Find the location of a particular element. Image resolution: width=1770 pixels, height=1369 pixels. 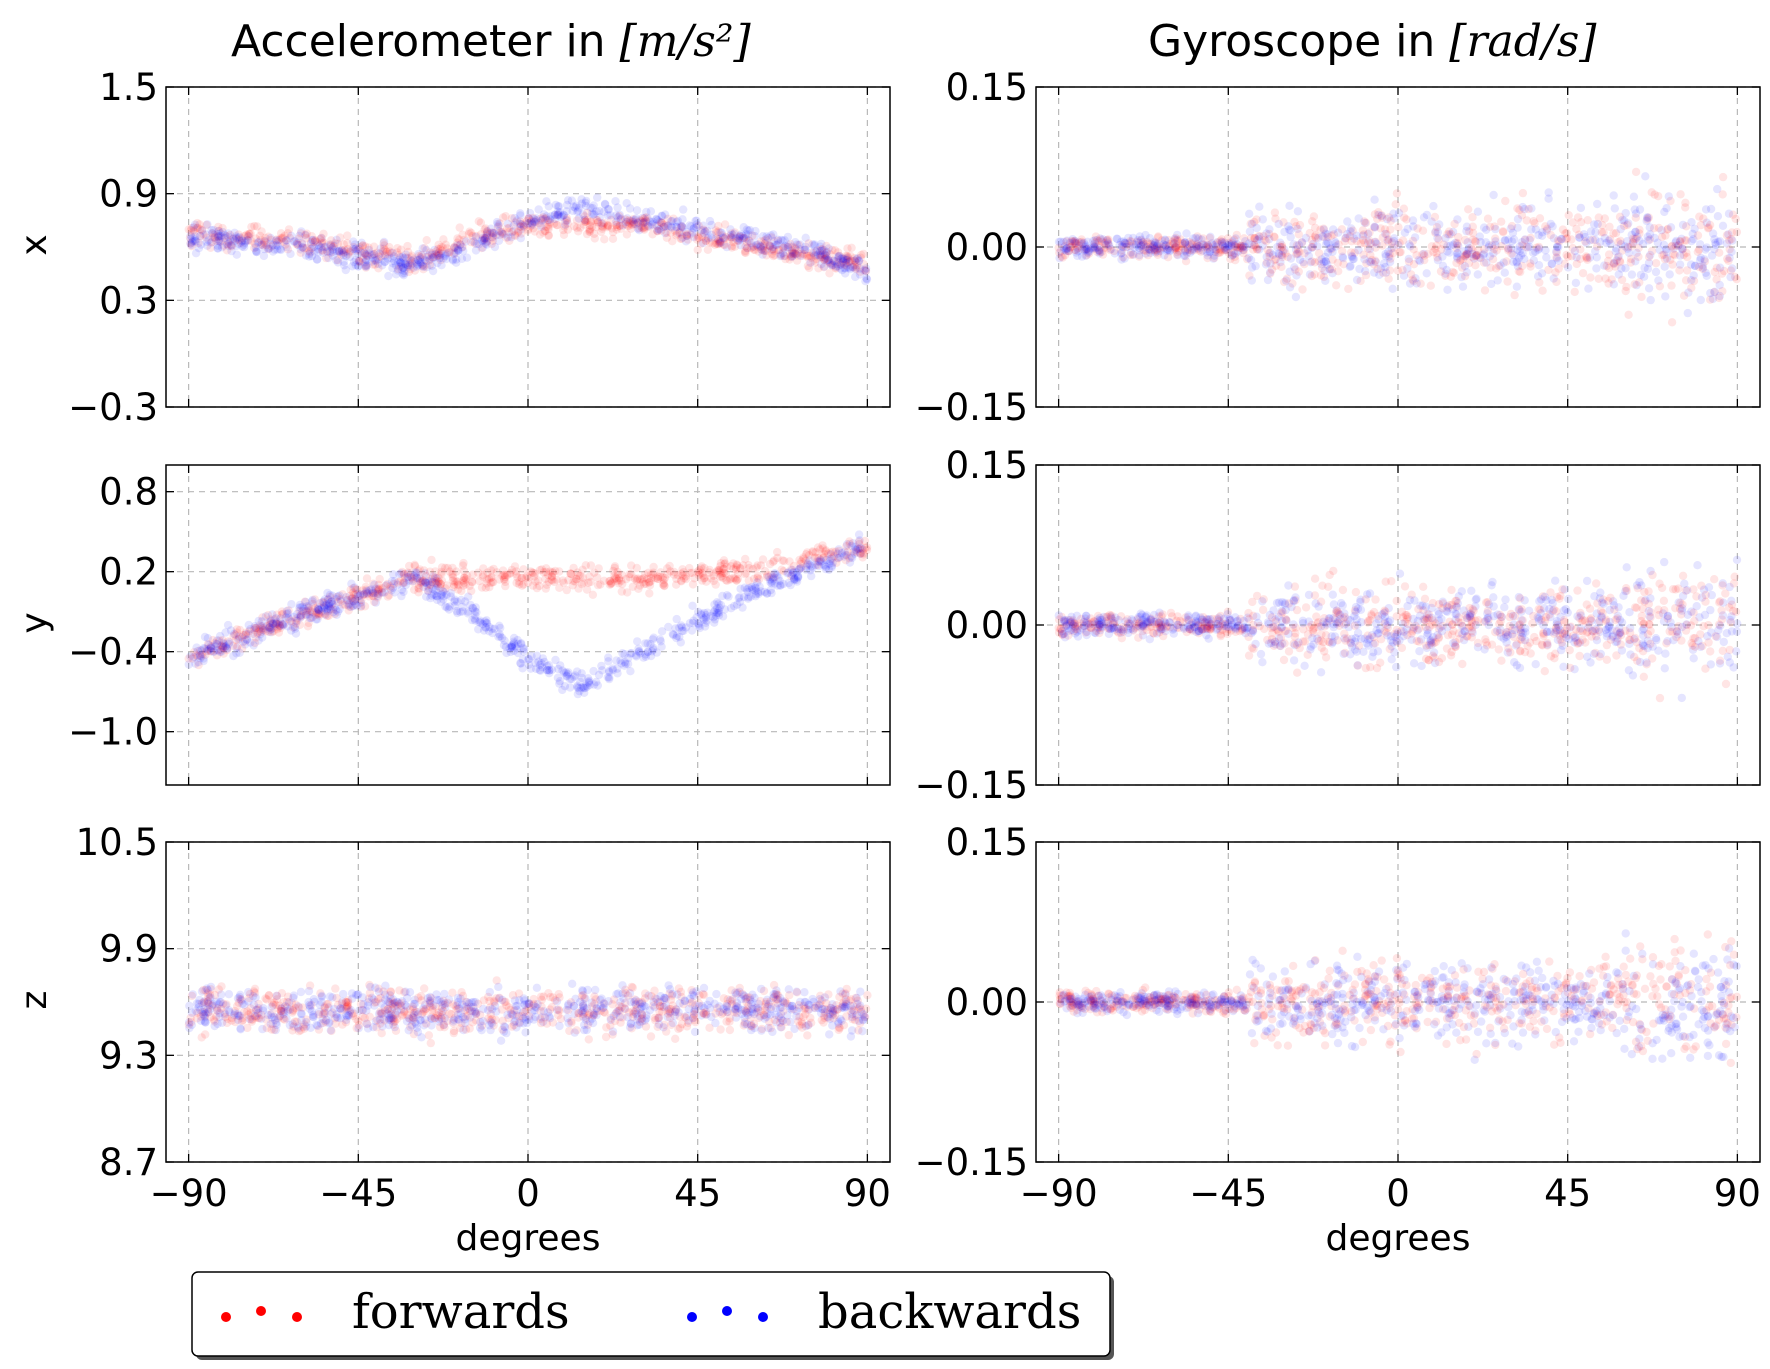

ytick-label-0: 0.15 is located at coordinates (987, 87).